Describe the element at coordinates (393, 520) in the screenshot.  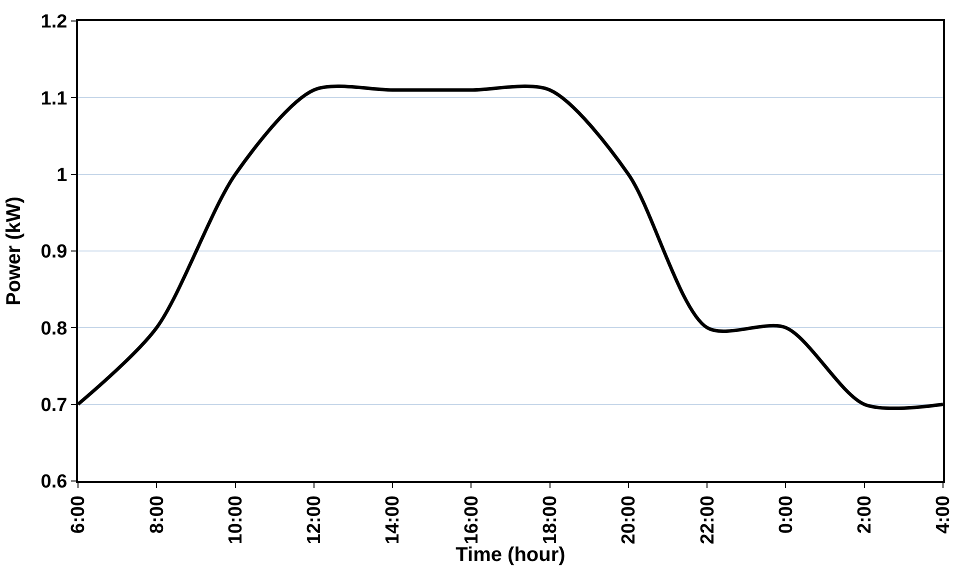
I see `x-tick-label: 14:00` at that location.